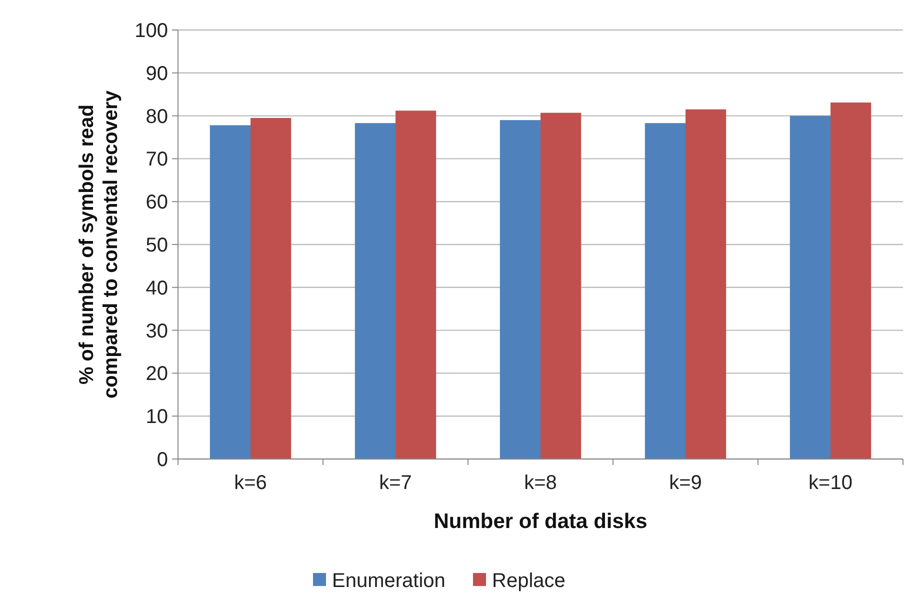 The image size is (906, 609). Describe the element at coordinates (541, 521) in the screenshot. I see `x-axis-title: Number of data disks` at that location.